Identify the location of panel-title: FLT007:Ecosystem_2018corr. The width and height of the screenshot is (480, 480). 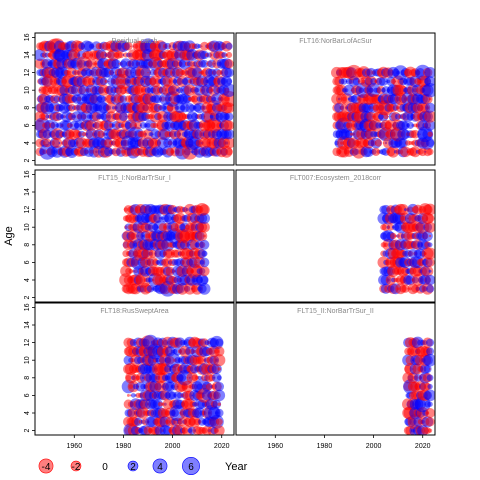
(336, 178).